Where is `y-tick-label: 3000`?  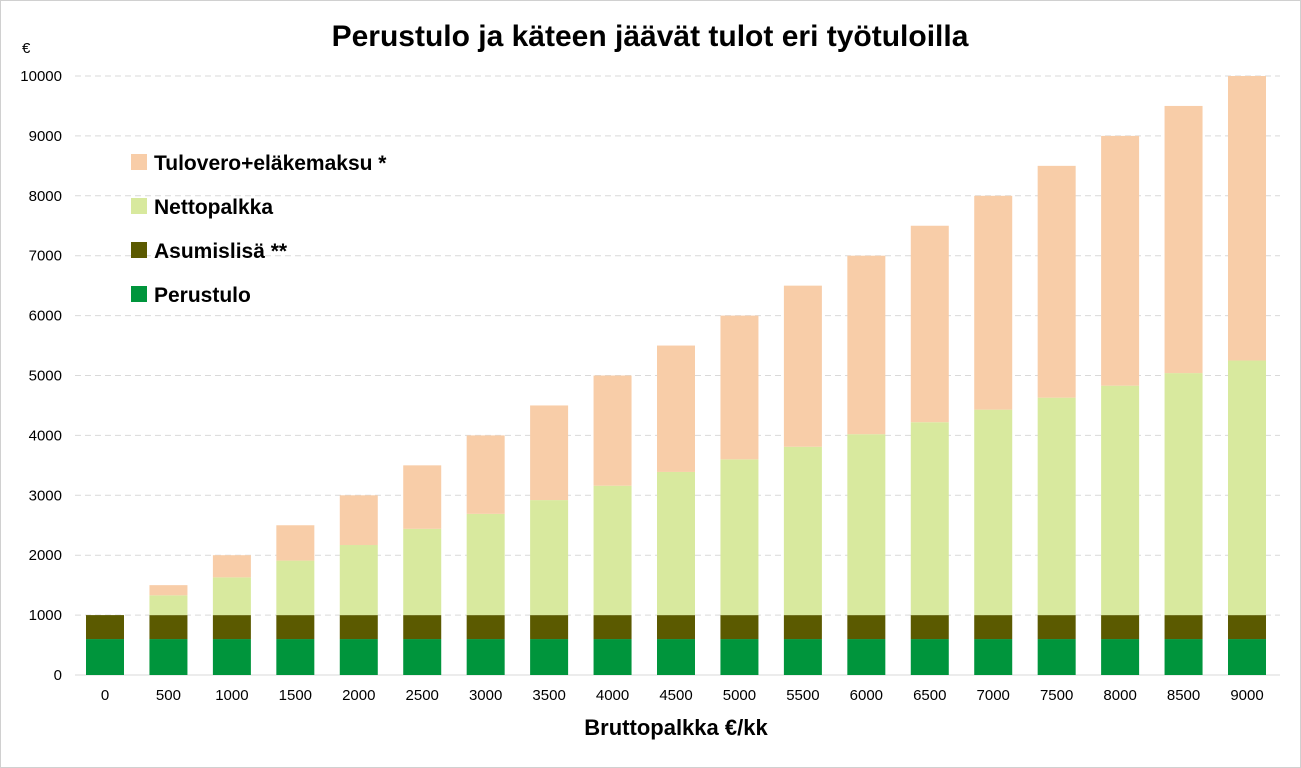 y-tick-label: 3000 is located at coordinates (45, 495).